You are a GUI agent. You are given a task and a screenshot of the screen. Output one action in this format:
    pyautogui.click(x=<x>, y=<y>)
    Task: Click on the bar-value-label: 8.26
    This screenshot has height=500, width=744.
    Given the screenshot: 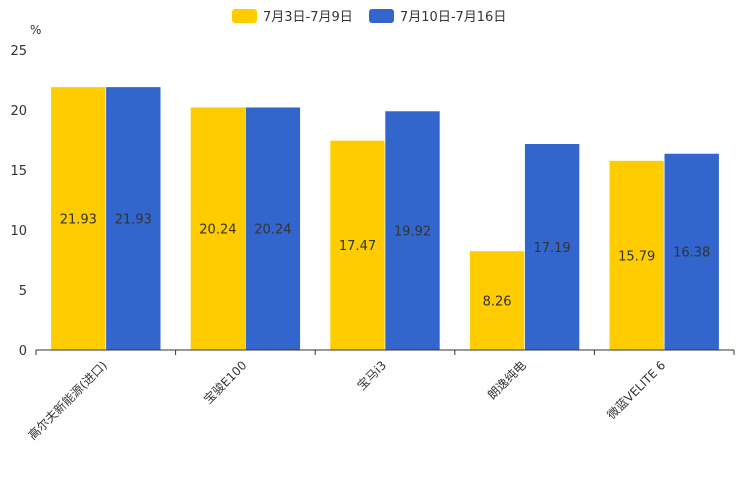 What is the action you would take?
    pyautogui.click(x=497, y=301)
    